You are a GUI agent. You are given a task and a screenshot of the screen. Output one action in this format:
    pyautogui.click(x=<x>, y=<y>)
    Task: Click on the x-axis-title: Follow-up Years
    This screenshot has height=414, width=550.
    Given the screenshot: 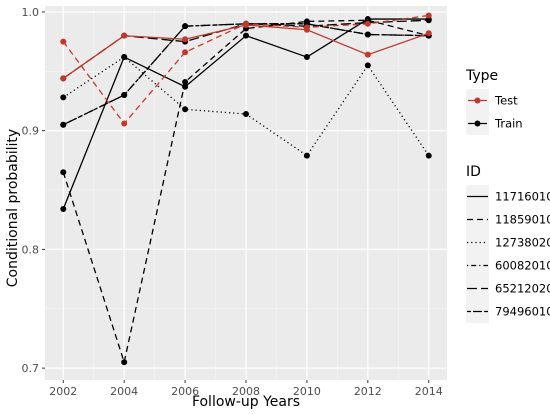 What is the action you would take?
    pyautogui.click(x=246, y=402)
    